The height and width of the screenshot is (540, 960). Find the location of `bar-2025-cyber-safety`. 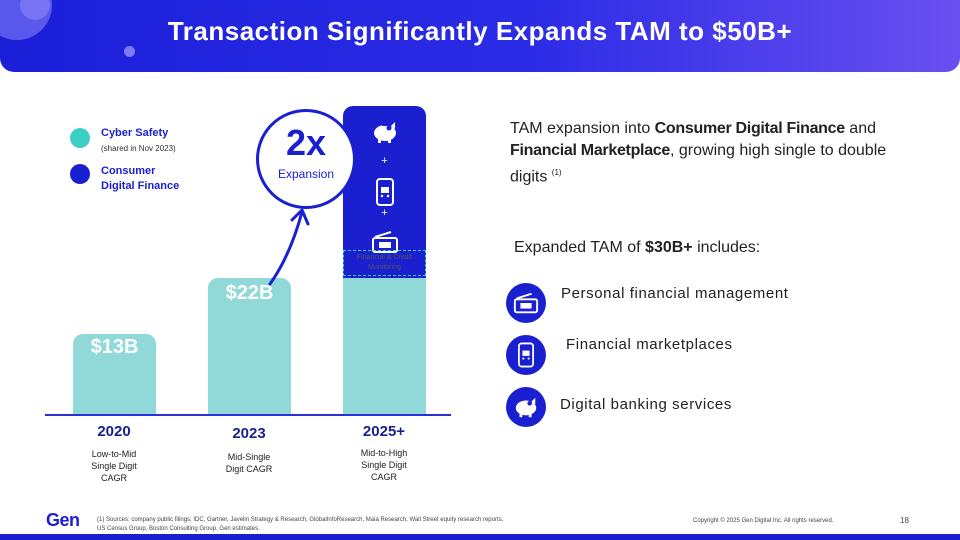

bar-2025-cyber-safety is located at coordinates (384, 346).